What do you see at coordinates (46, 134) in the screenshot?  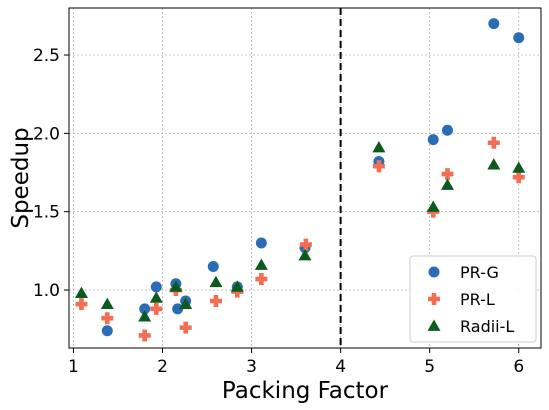 I see `y-tick-label: 2.0` at bounding box center [46, 134].